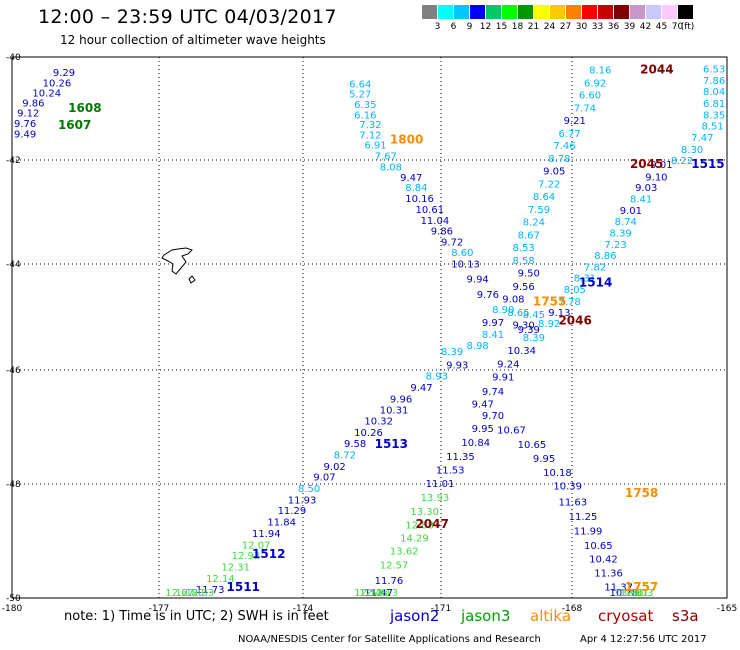 Image resolution: width=740 pixels, height=650 pixels. I want to click on wave-height-value: 10.13, so click(465, 265).